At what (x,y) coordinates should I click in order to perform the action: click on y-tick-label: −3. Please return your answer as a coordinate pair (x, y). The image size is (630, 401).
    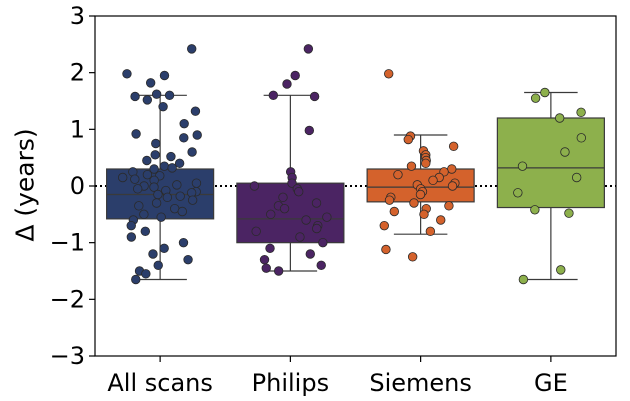
    Looking at the image, I should click on (67, 356).